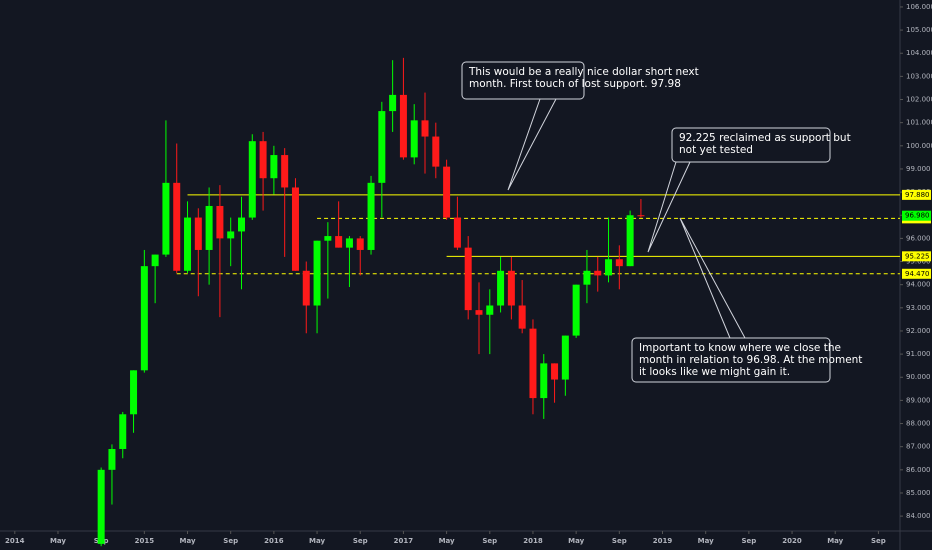 The height and width of the screenshot is (550, 932). What do you see at coordinates (917, 256) in the screenshot?
I see `level-label: 95.225` at bounding box center [917, 256].